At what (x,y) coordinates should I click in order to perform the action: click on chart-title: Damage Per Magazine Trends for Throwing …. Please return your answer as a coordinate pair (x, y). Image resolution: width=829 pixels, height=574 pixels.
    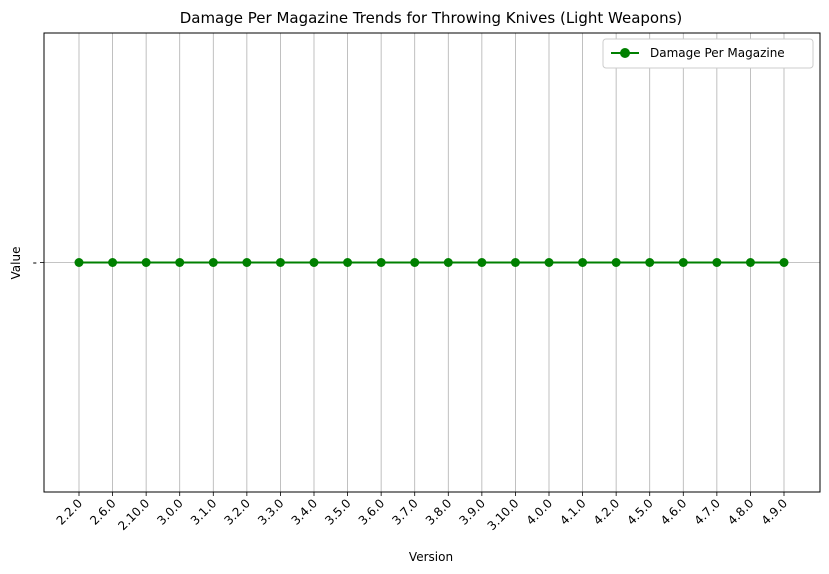
    Looking at the image, I should click on (431, 18).